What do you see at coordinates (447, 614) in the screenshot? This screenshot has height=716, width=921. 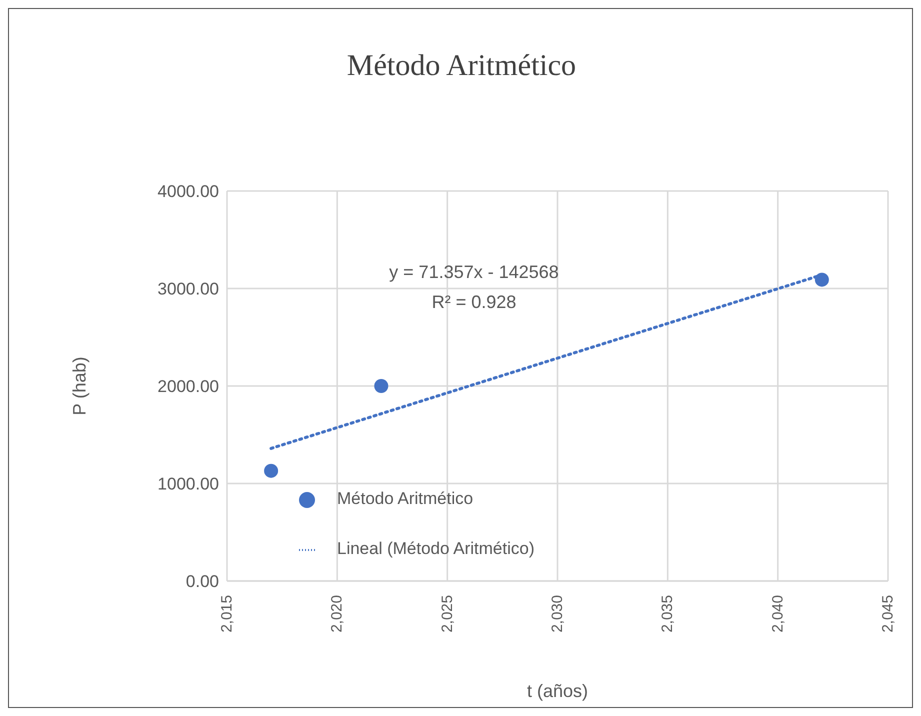 I see `x-tick-label: 2,025` at bounding box center [447, 614].